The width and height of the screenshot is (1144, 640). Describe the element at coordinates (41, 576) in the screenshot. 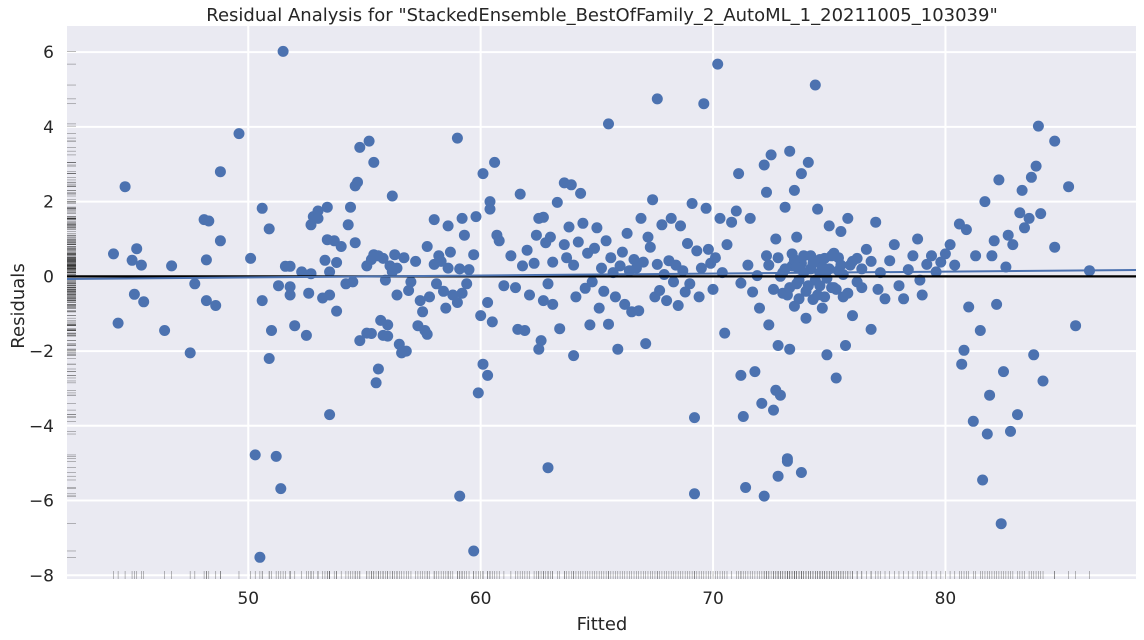

I see `y-tick-label: −8` at that location.